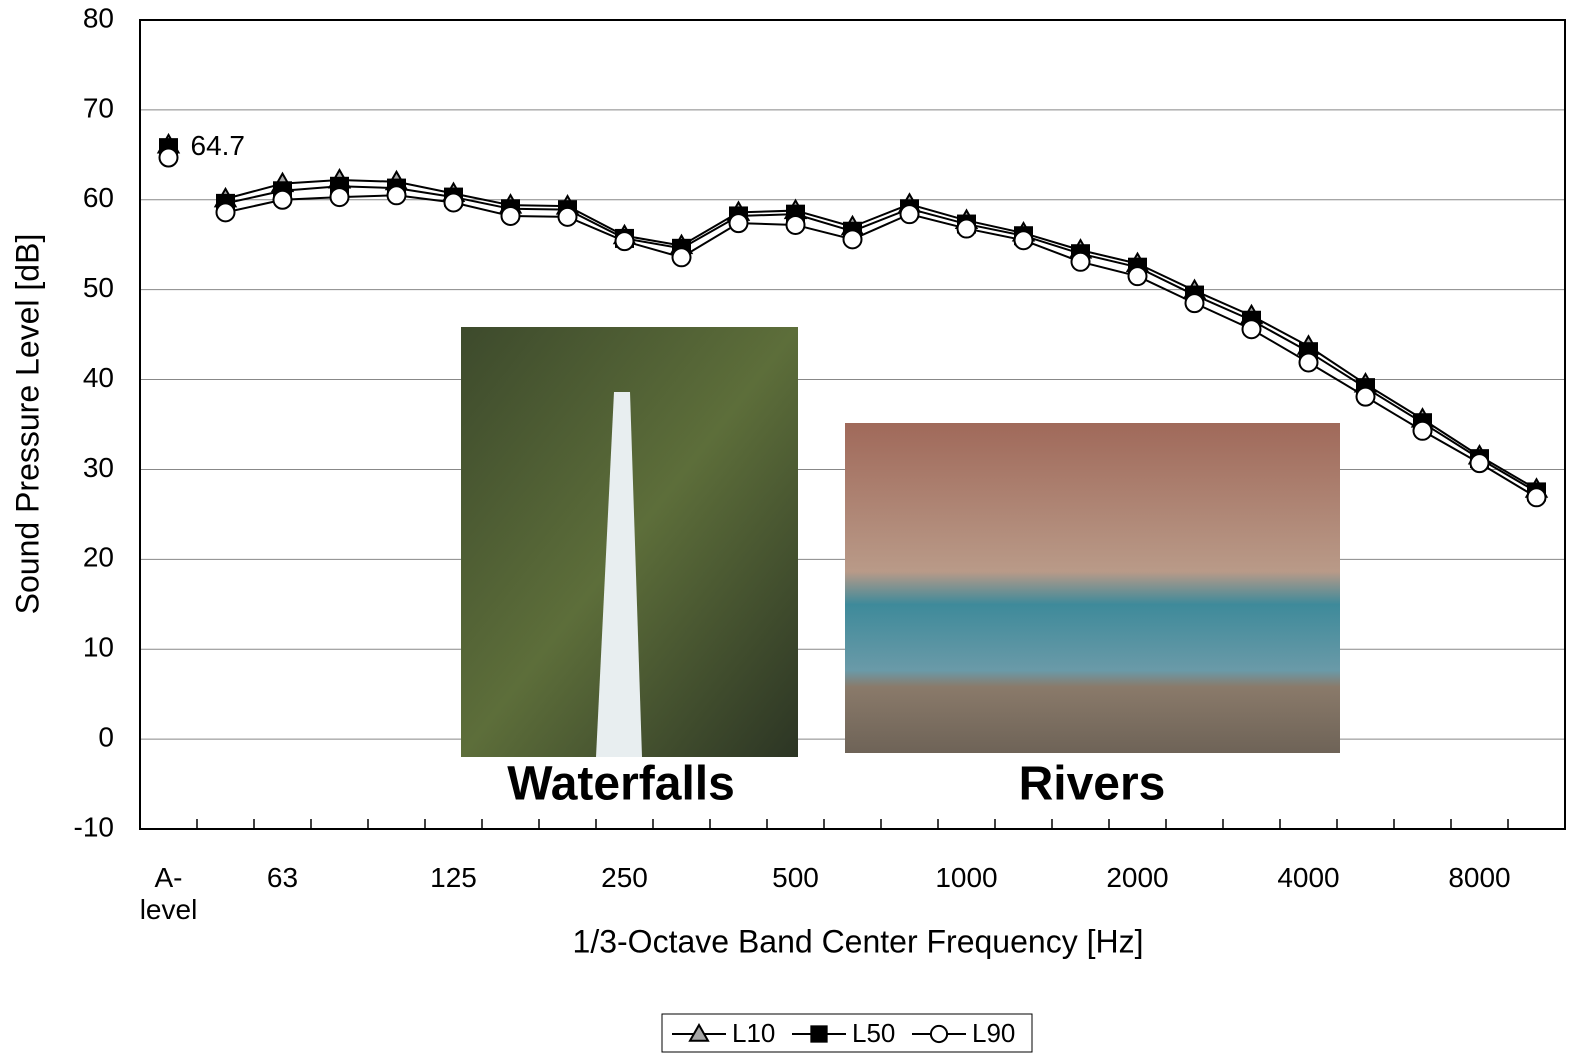 This screenshot has height=1054, width=1570. What do you see at coordinates (168, 893) in the screenshot?
I see `x-tick-label: A-level` at bounding box center [168, 893].